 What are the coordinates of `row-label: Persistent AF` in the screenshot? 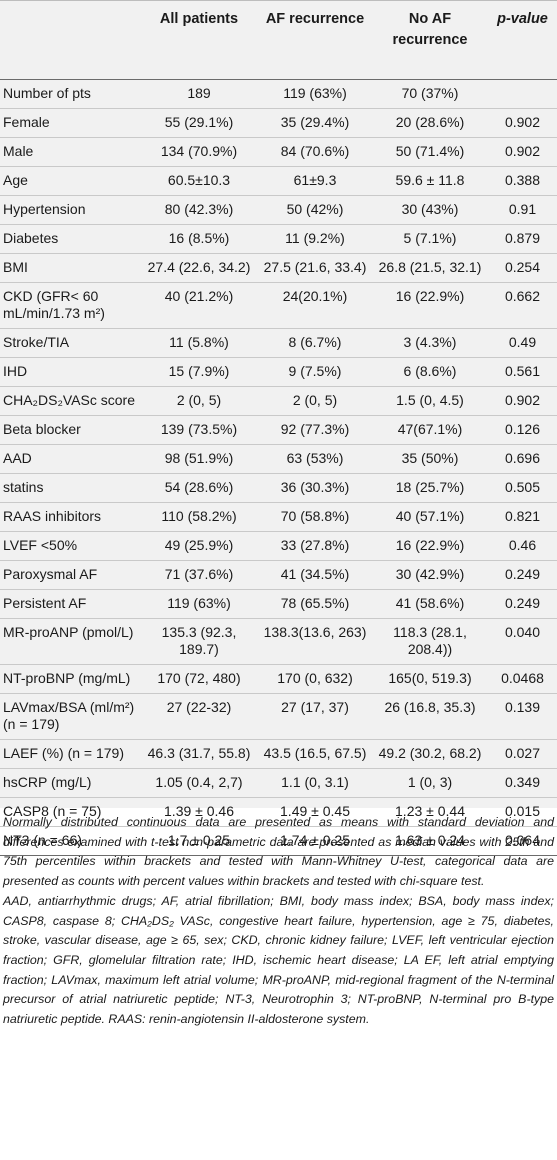 It's located at (70, 604).